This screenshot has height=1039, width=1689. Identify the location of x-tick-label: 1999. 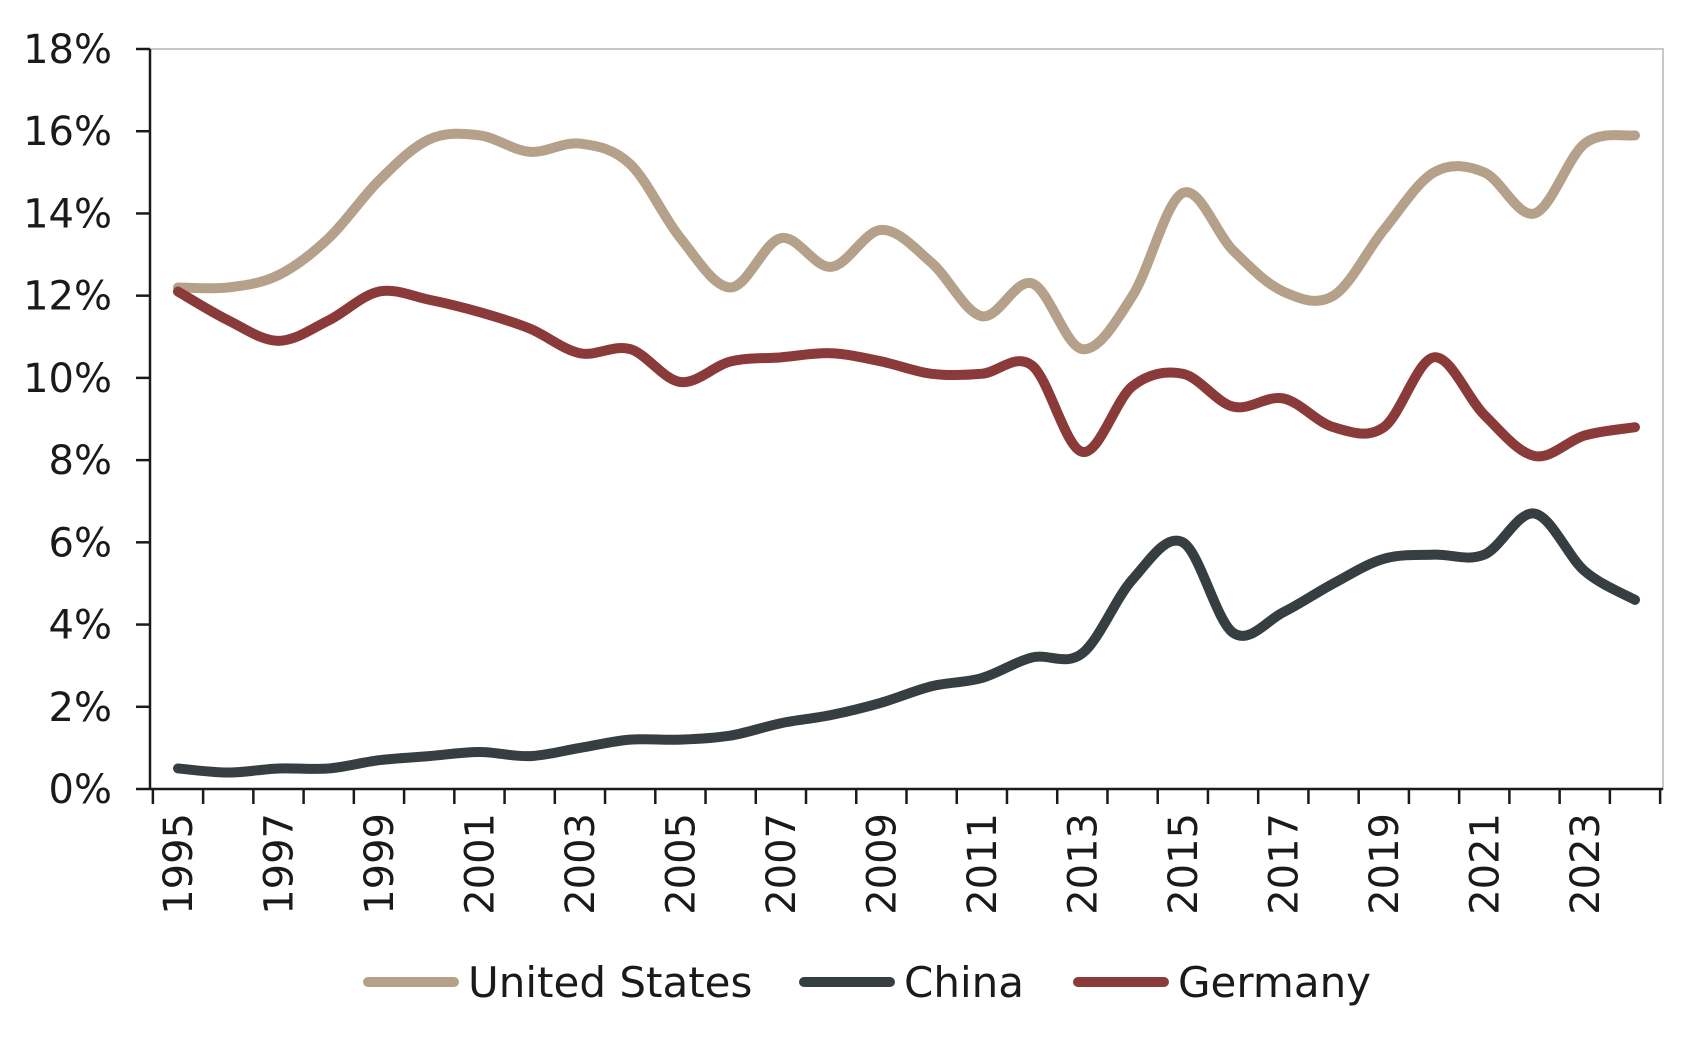
(380, 864).